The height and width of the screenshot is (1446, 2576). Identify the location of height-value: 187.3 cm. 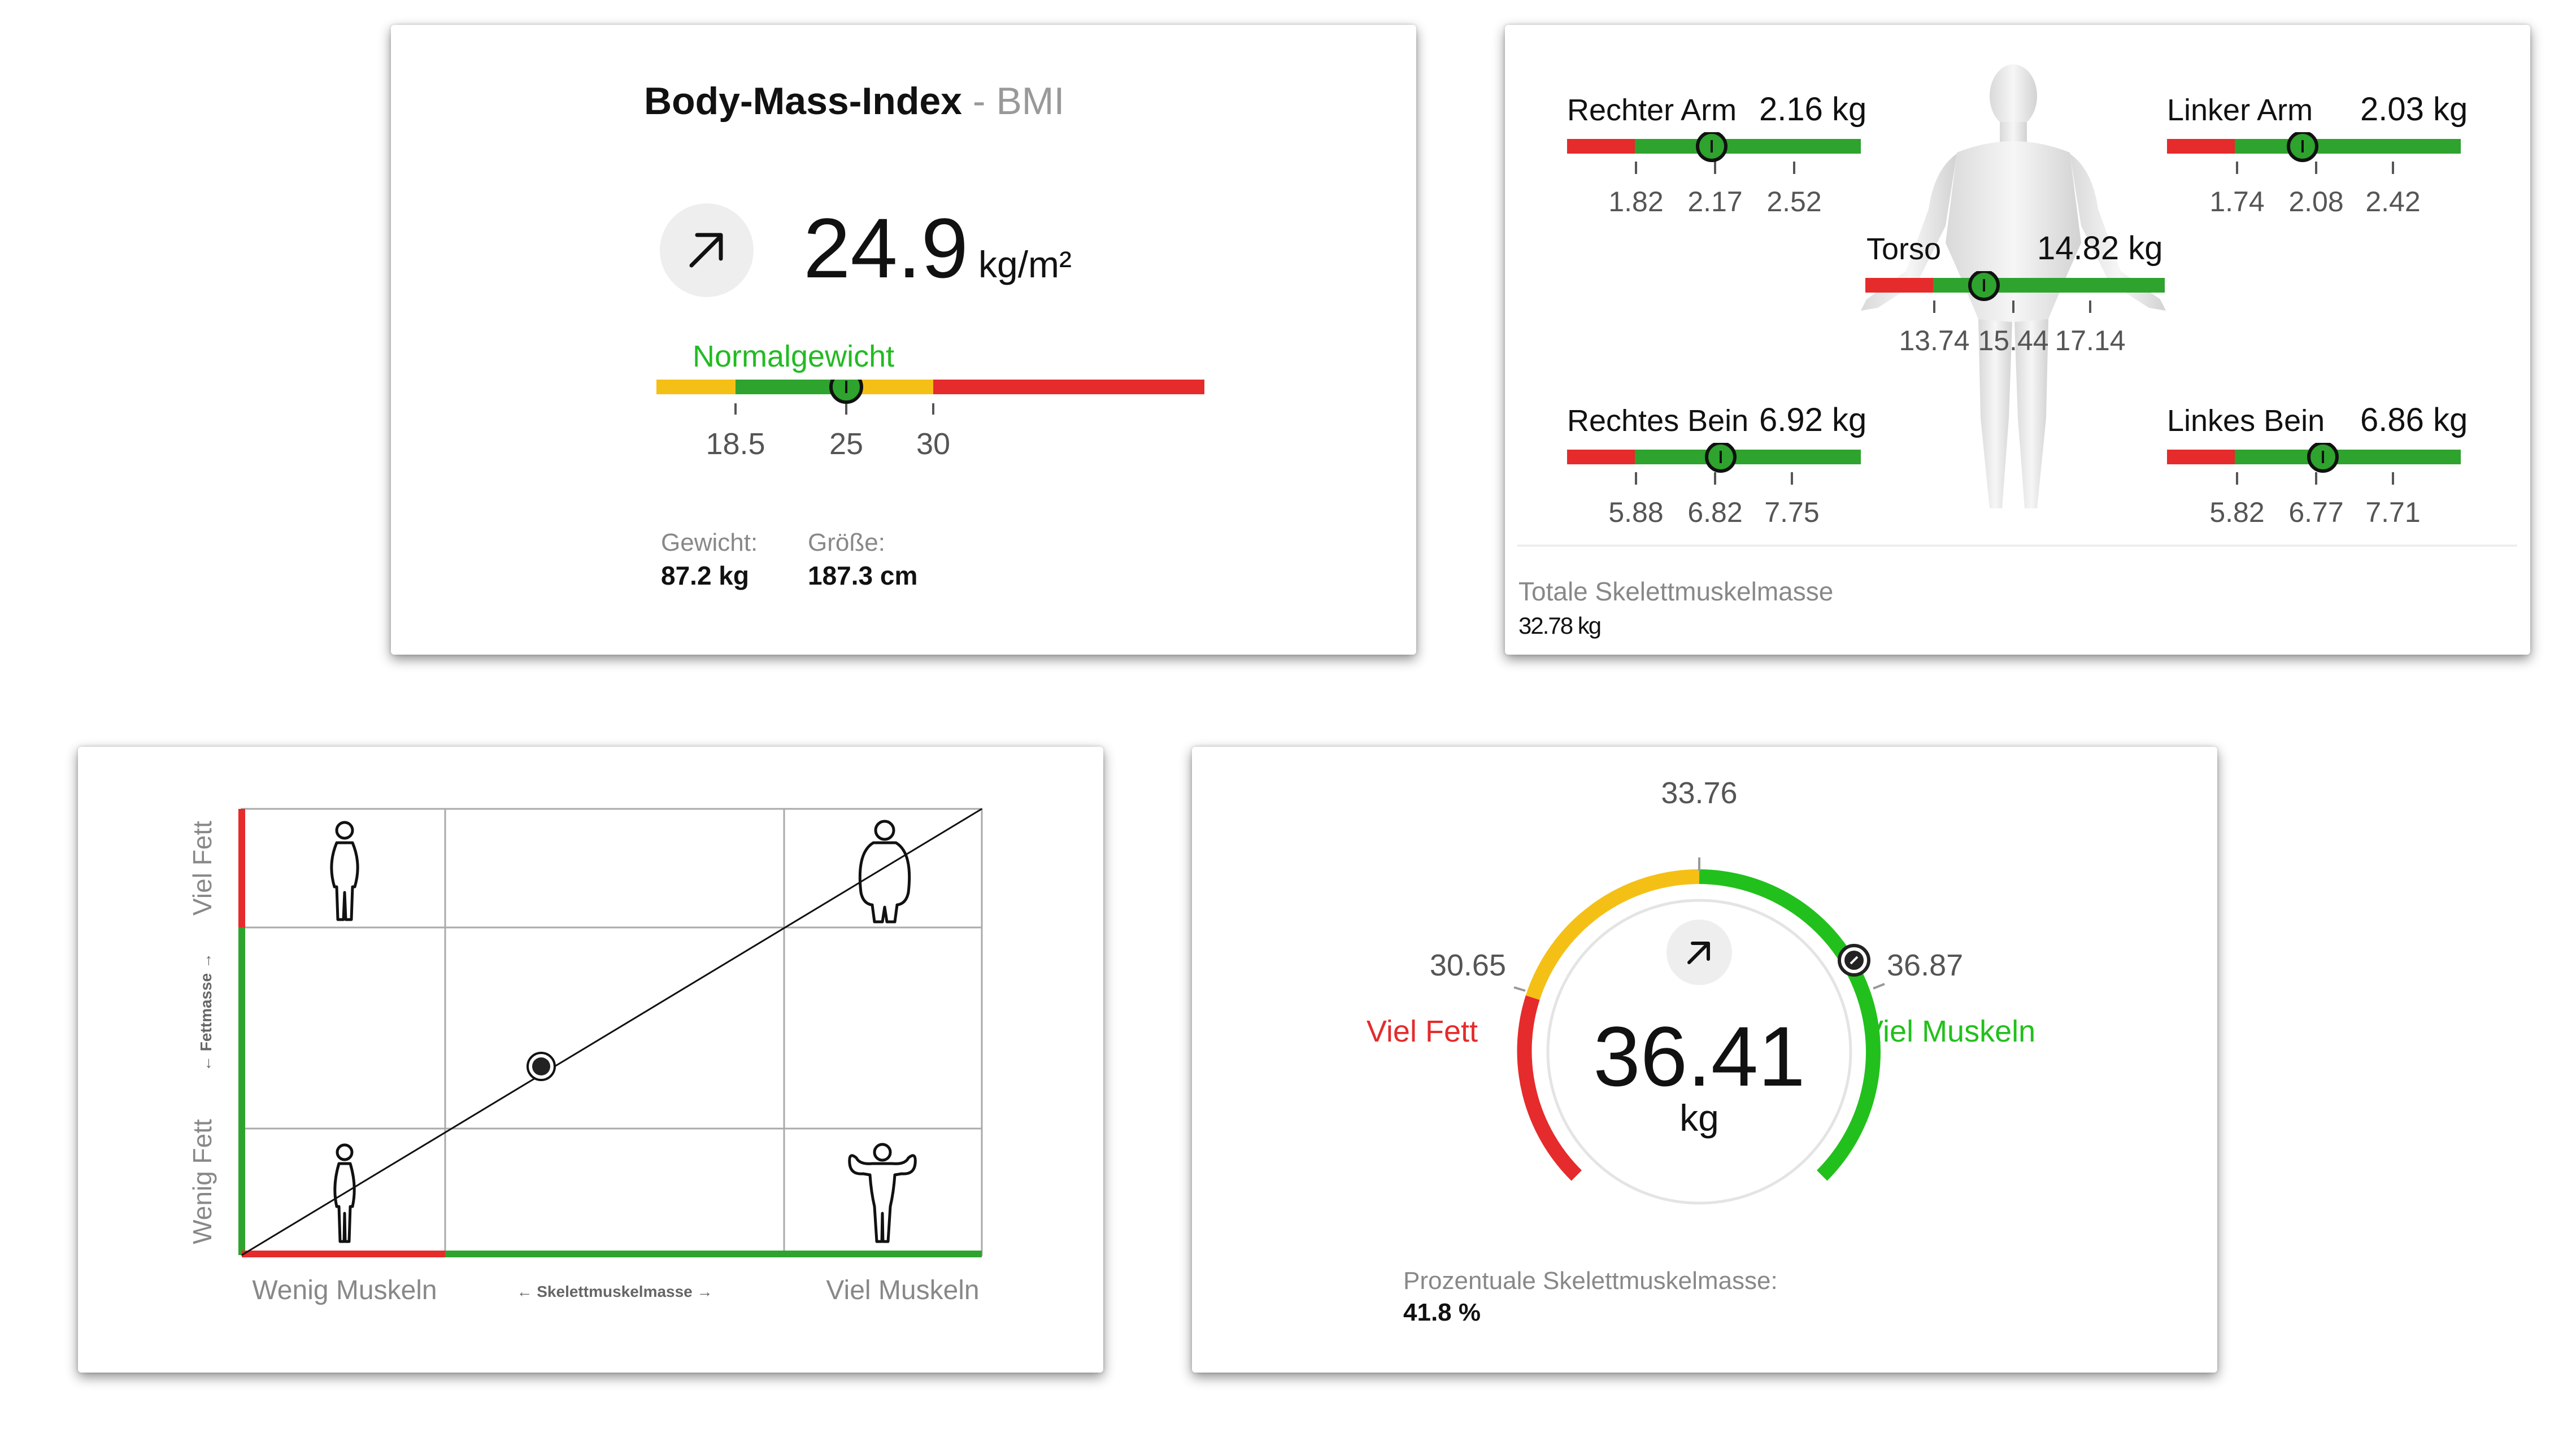
(863, 575).